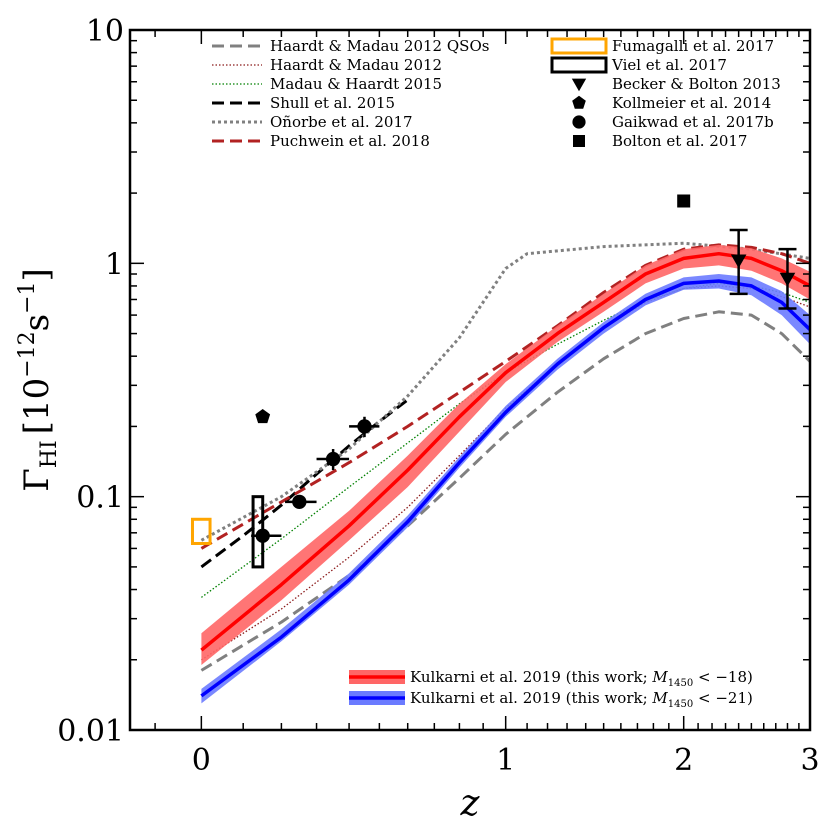 This screenshot has width=830, height=829. What do you see at coordinates (356, 84) in the screenshot?
I see `legend-tl-label-2: Madau & Haardt 2015` at bounding box center [356, 84].